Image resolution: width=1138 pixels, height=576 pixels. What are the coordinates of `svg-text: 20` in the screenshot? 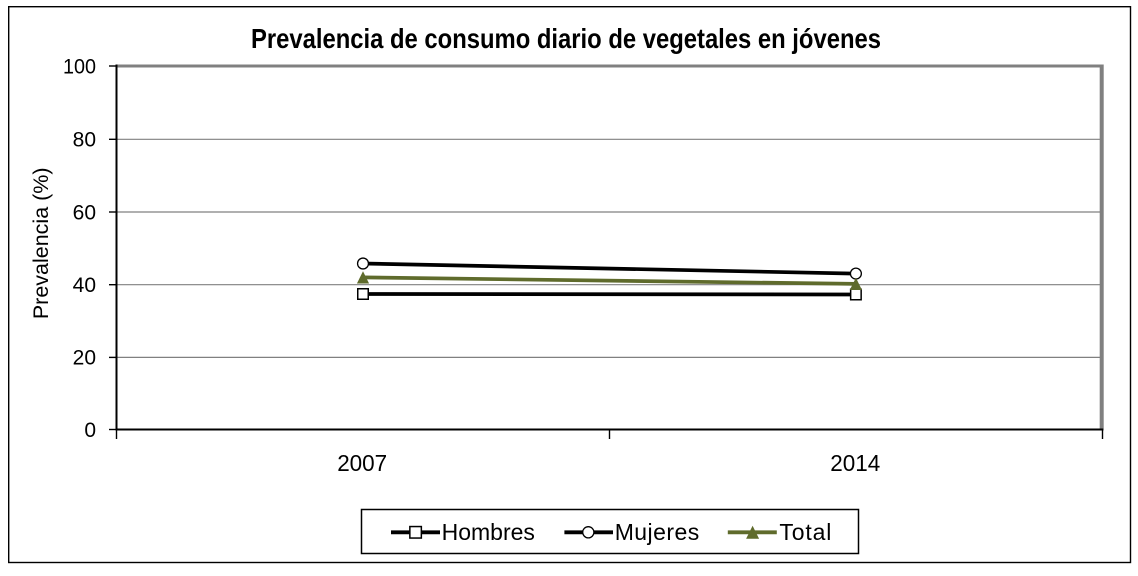 It's located at (84, 358).